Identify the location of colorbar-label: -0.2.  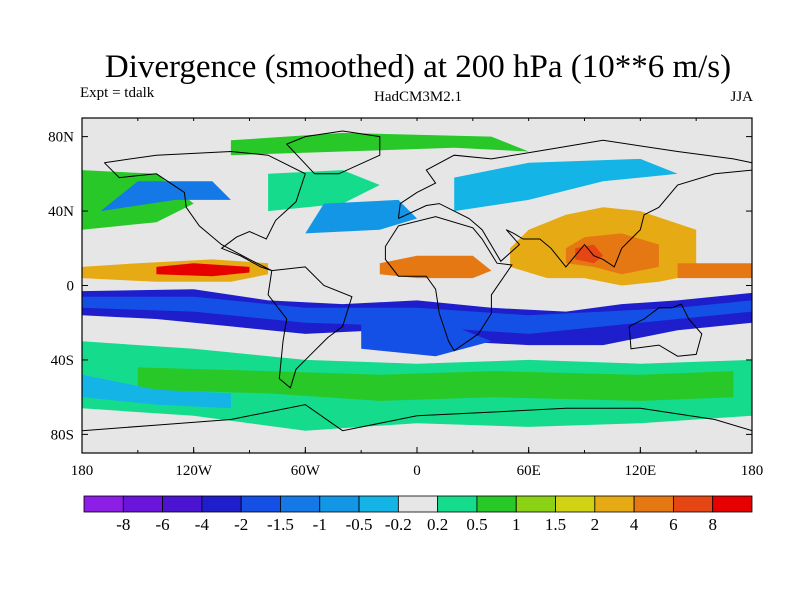
(398, 524).